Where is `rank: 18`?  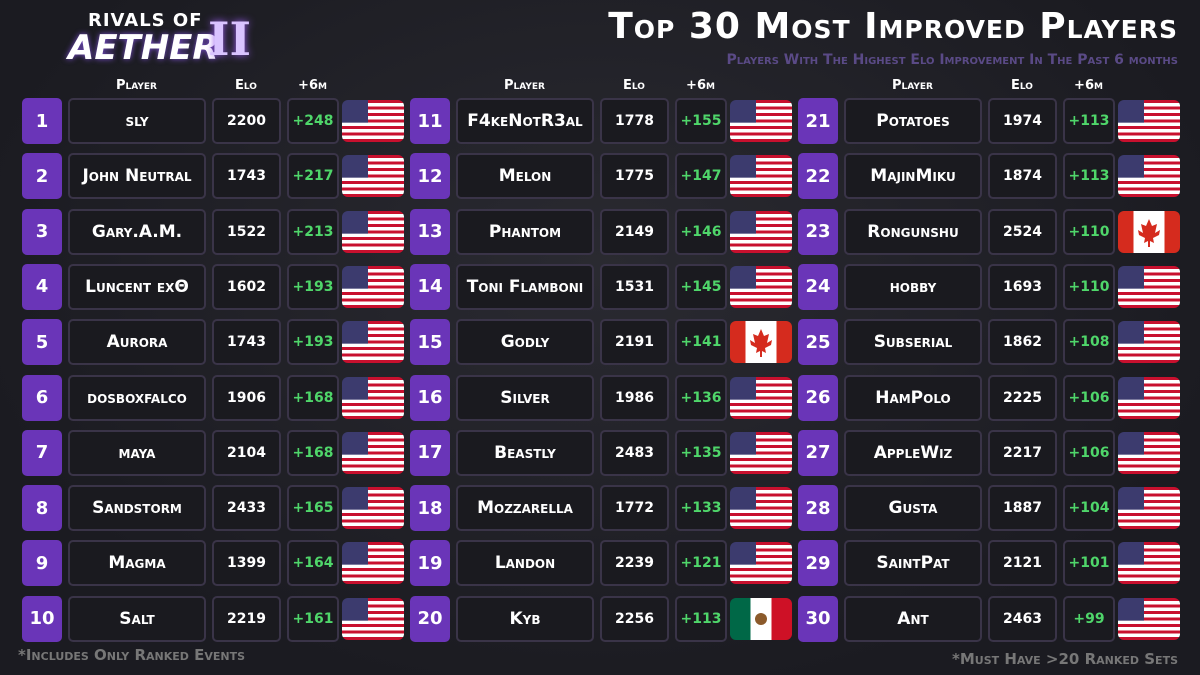 rank: 18 is located at coordinates (430, 508).